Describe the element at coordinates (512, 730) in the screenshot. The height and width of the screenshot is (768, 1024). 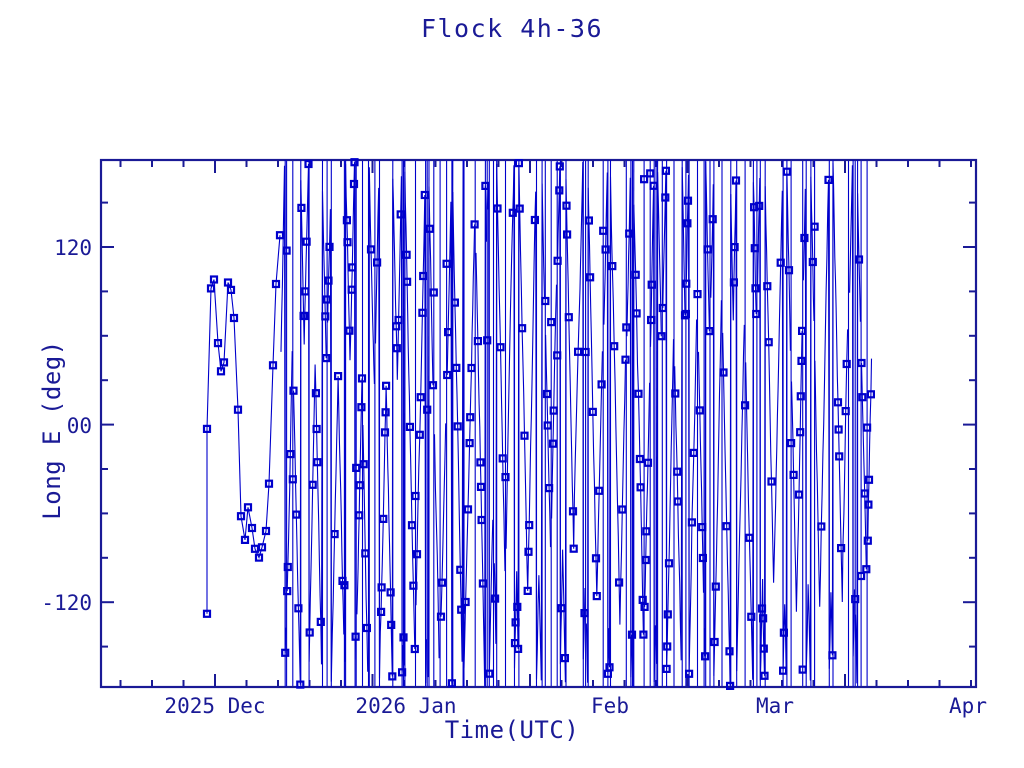
I see `x-axis-title: Time(UTC)` at that location.